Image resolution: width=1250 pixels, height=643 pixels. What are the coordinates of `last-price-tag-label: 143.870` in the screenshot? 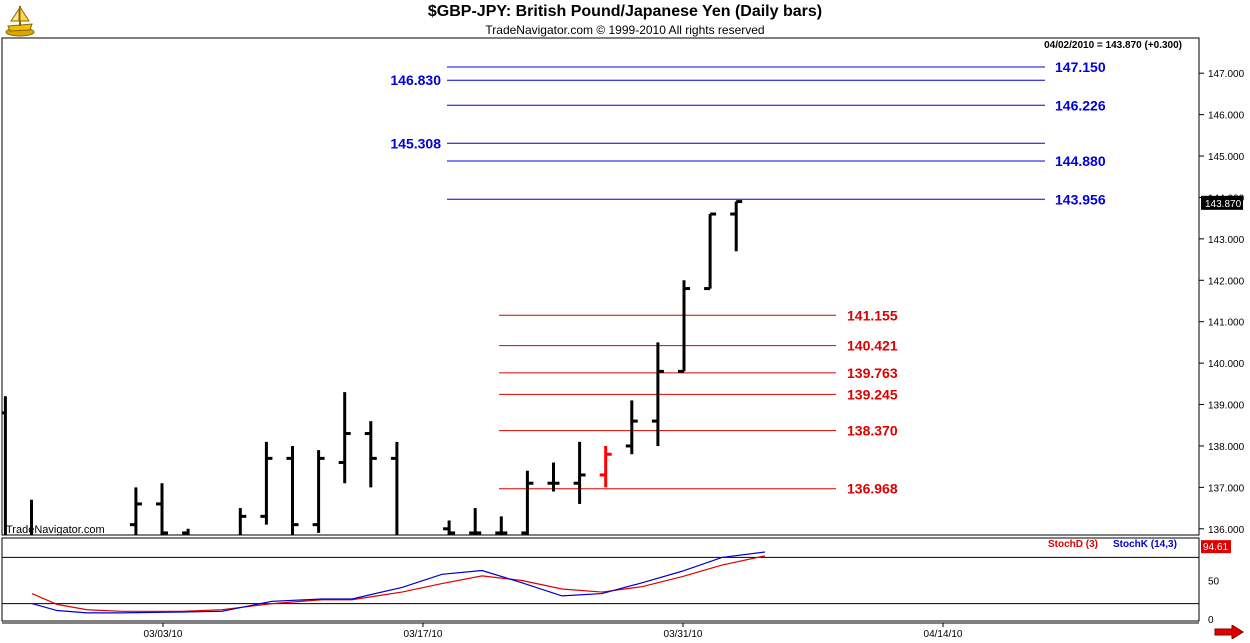 It's located at (1223, 204).